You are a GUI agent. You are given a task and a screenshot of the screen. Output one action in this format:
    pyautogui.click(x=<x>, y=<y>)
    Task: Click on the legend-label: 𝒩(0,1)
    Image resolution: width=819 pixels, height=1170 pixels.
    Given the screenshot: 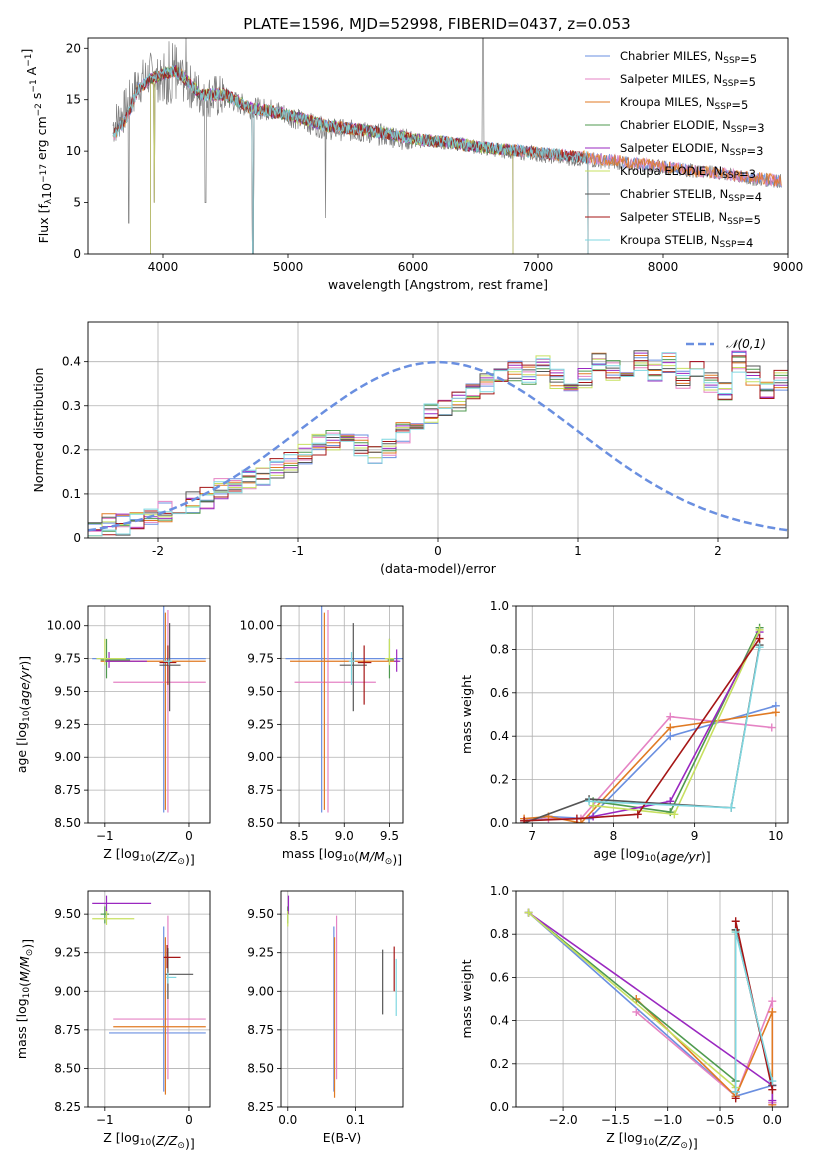 What is the action you would take?
    pyautogui.click(x=746, y=344)
    